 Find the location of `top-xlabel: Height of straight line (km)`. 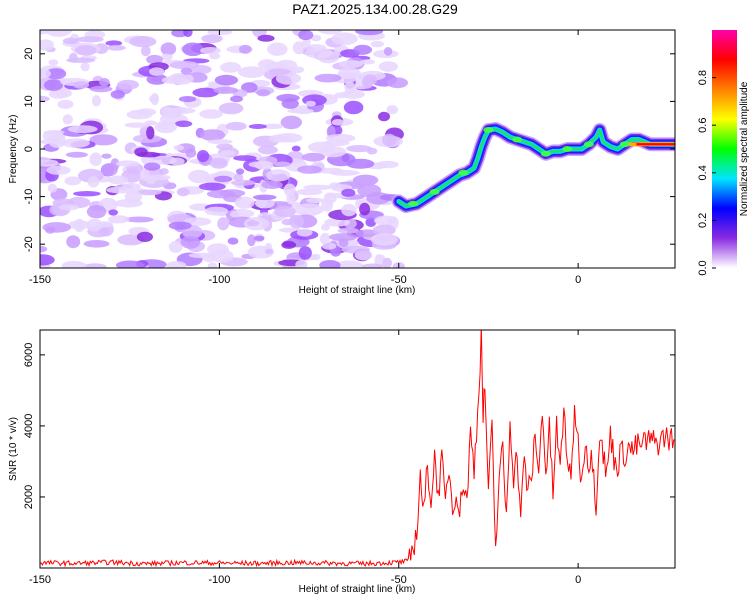

top-xlabel: Height of straight line (km) is located at coordinates (357, 290).